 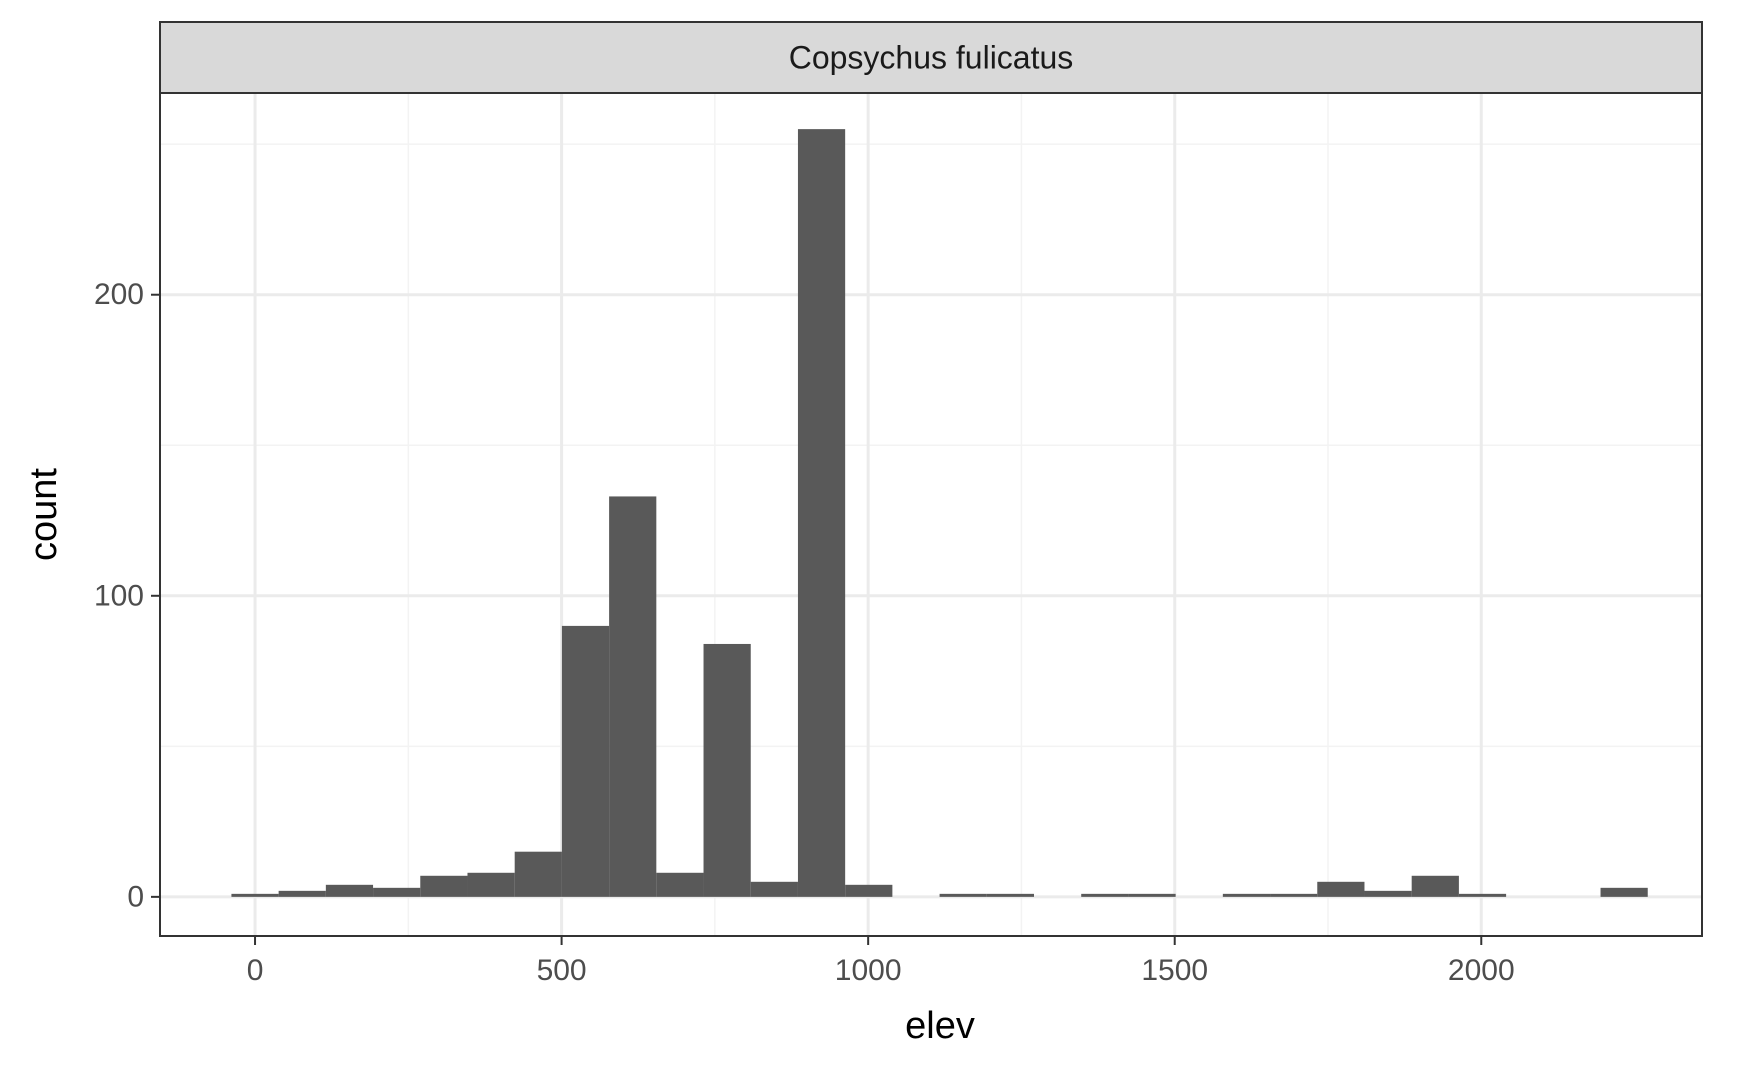 What do you see at coordinates (119, 595) in the screenshot?
I see `y-tick-label: 100` at bounding box center [119, 595].